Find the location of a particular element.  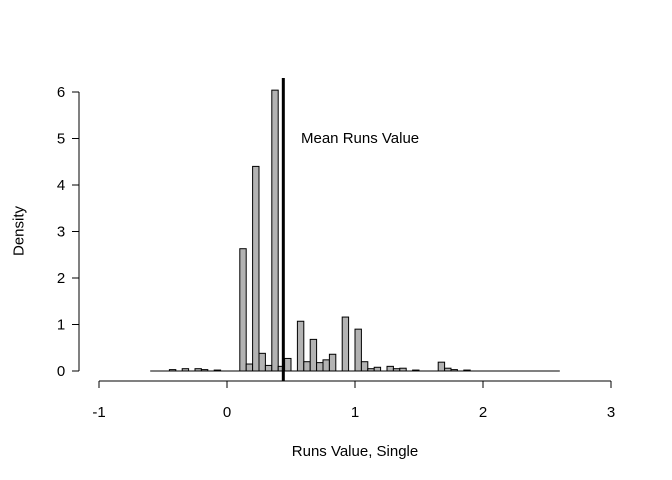

y-tick-label: 1 is located at coordinates (61, 325).